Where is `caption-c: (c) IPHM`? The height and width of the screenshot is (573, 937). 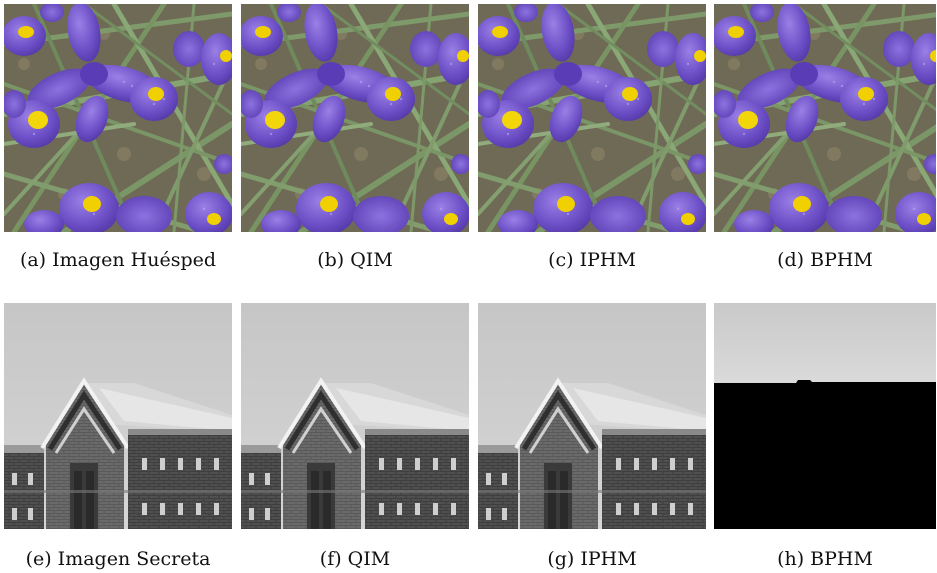
caption-c: (c) IPHM is located at coordinates (592, 260).